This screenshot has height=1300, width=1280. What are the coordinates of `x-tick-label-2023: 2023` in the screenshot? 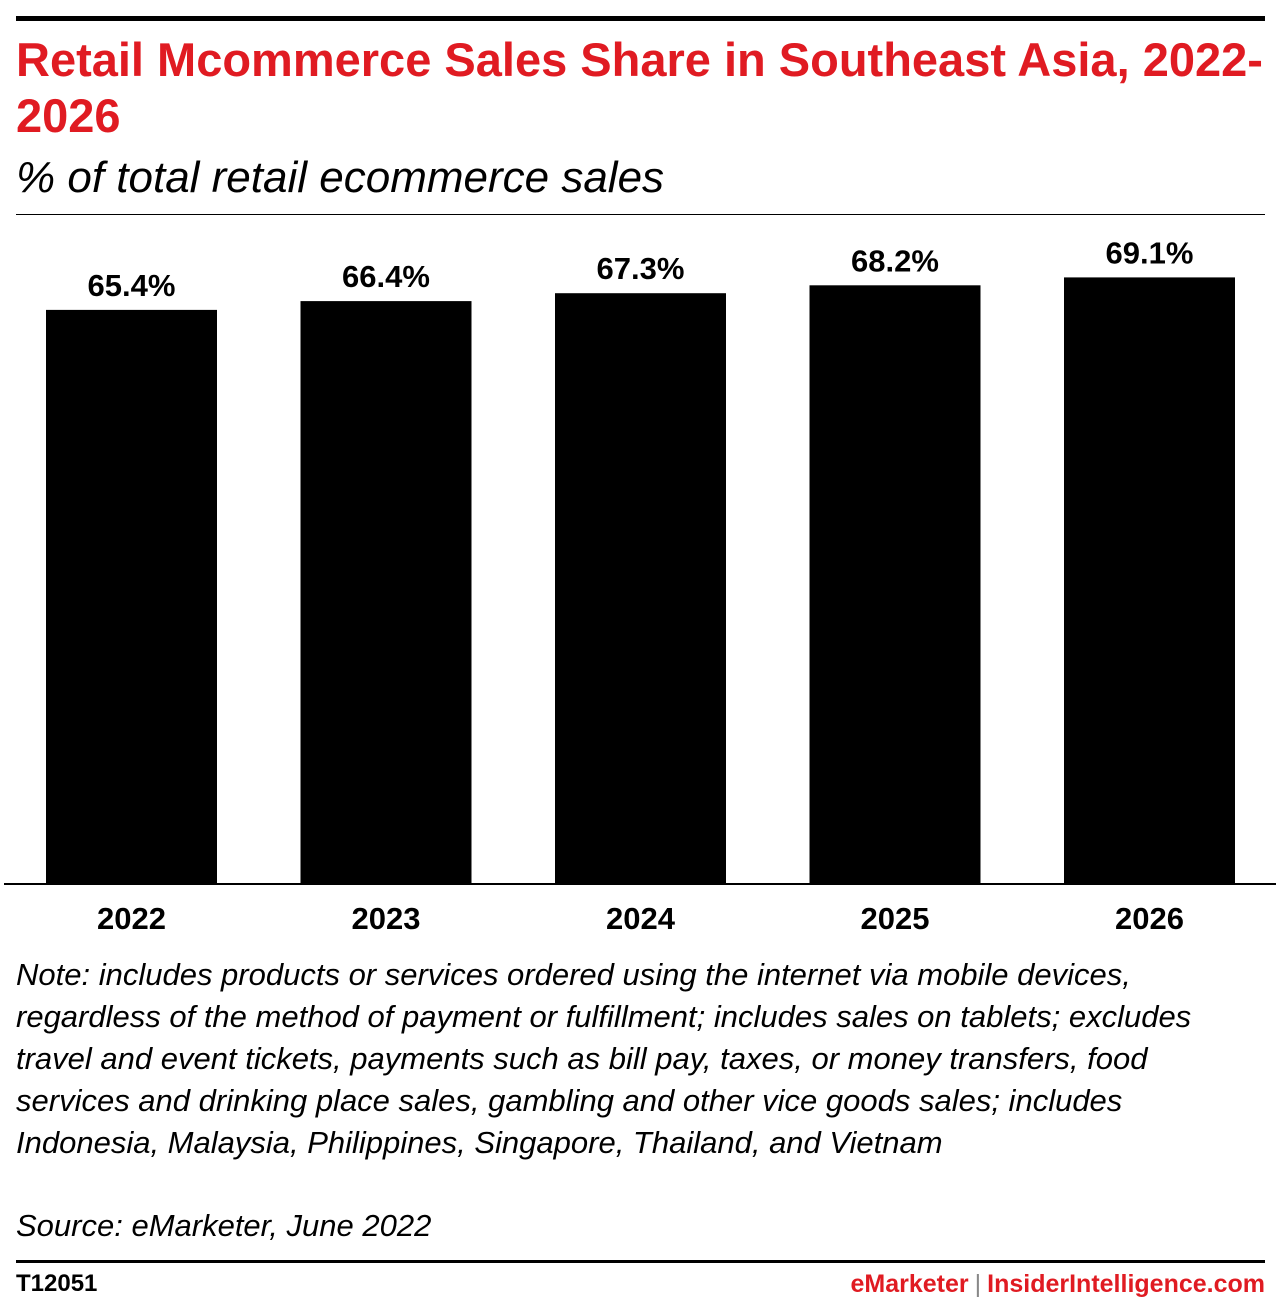 It's located at (386, 918).